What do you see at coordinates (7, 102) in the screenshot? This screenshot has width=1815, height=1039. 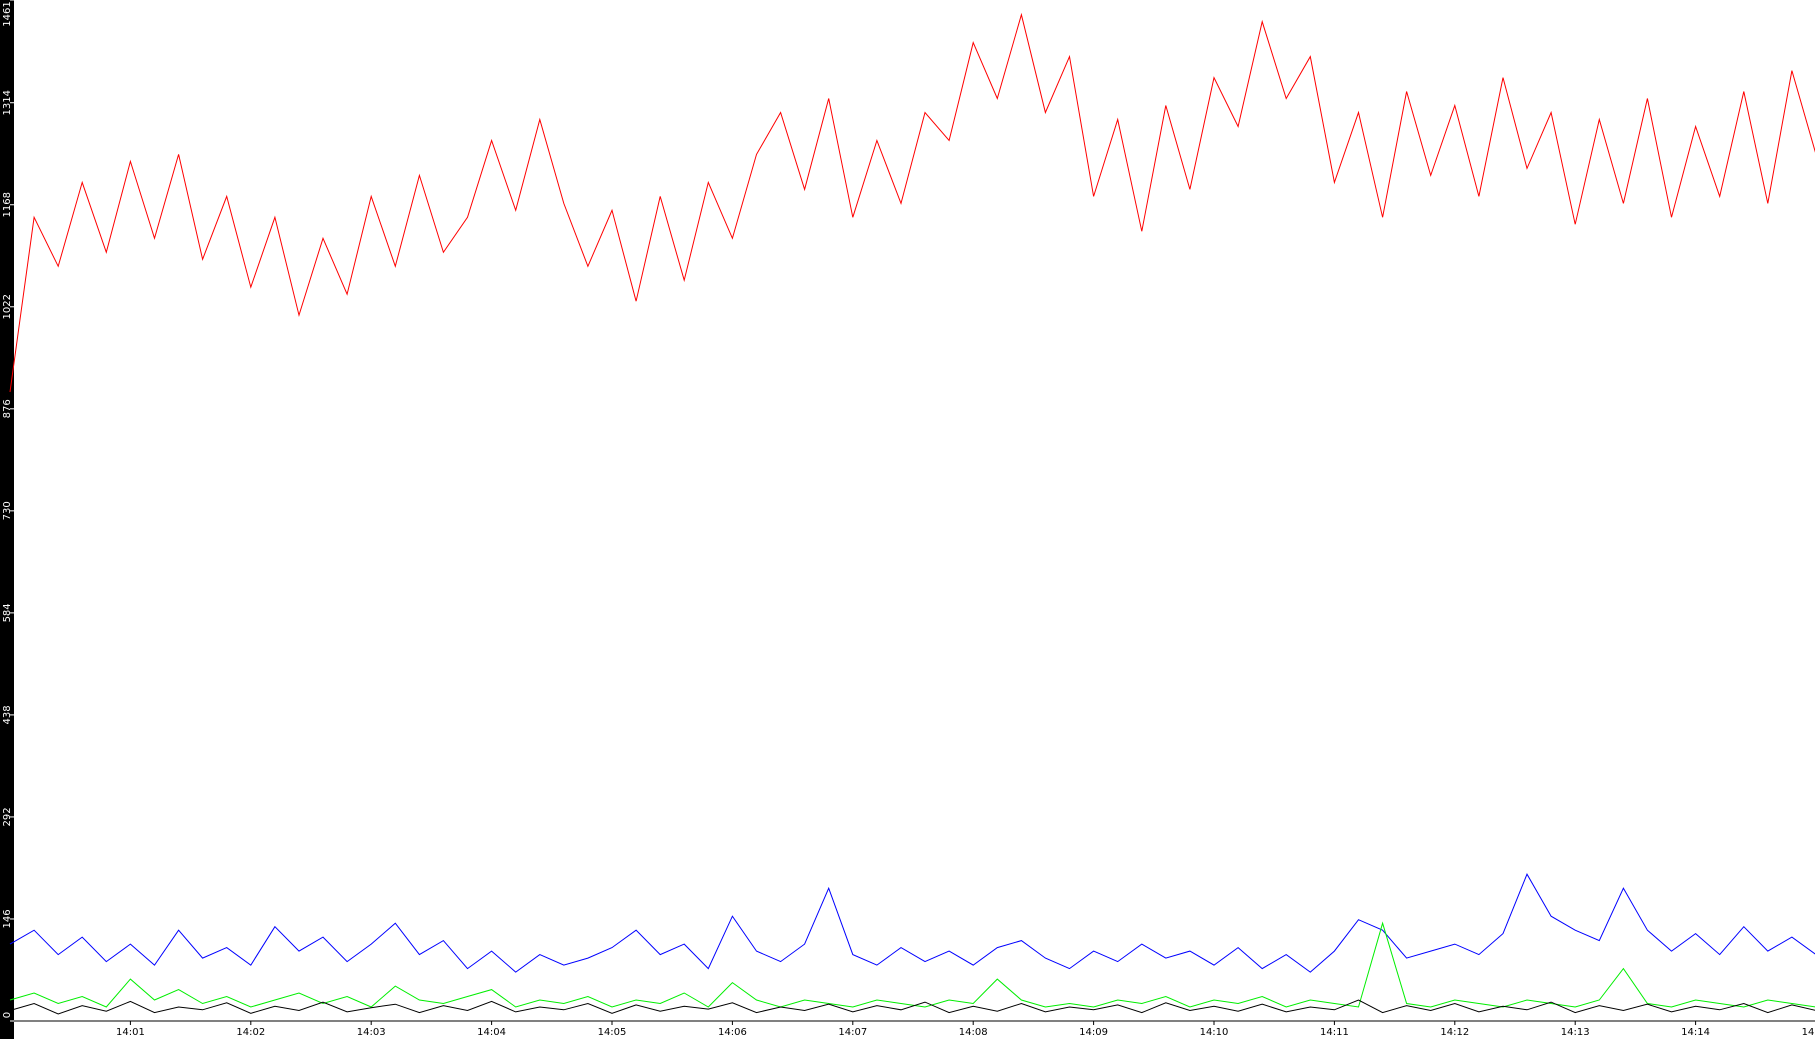 I see `y-tick-label: 1314` at bounding box center [7, 102].